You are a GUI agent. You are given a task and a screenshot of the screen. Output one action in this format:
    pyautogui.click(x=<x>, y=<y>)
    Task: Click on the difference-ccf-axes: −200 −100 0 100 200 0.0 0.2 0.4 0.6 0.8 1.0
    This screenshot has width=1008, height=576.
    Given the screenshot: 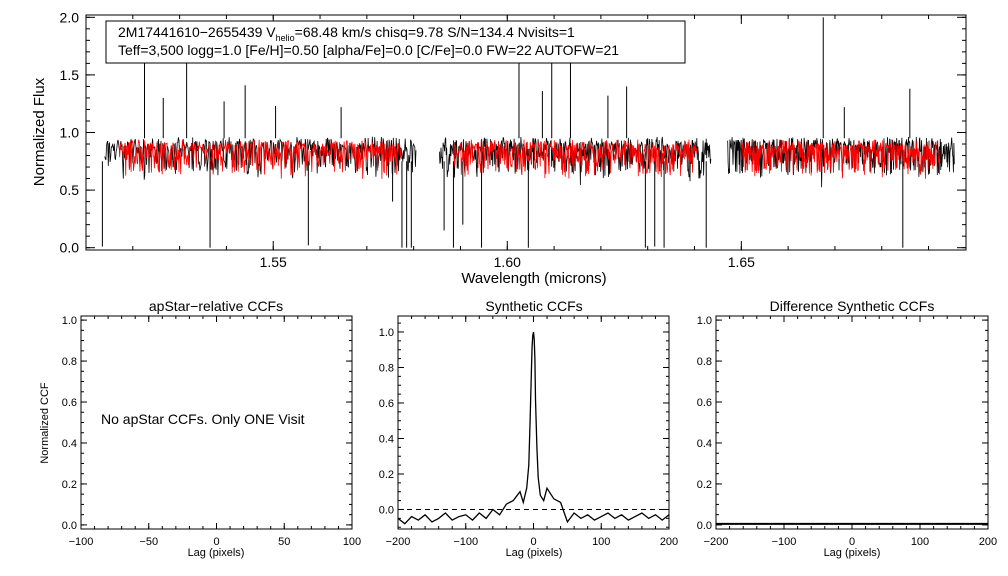 What is the action you would take?
    pyautogui.click(x=847, y=431)
    